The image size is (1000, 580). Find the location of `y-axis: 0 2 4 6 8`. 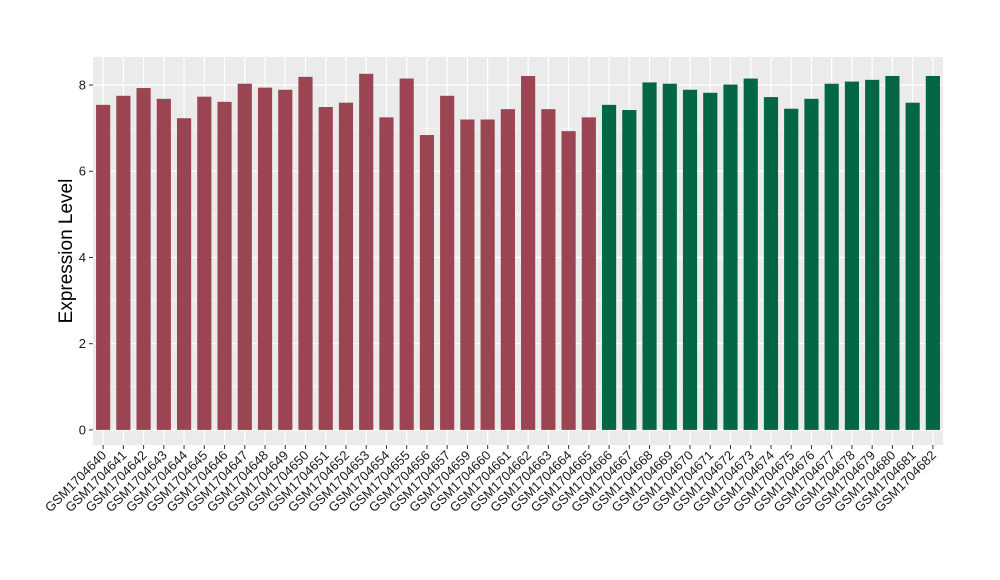

y-axis: 0 2 4 6 8 is located at coordinates (86, 257).